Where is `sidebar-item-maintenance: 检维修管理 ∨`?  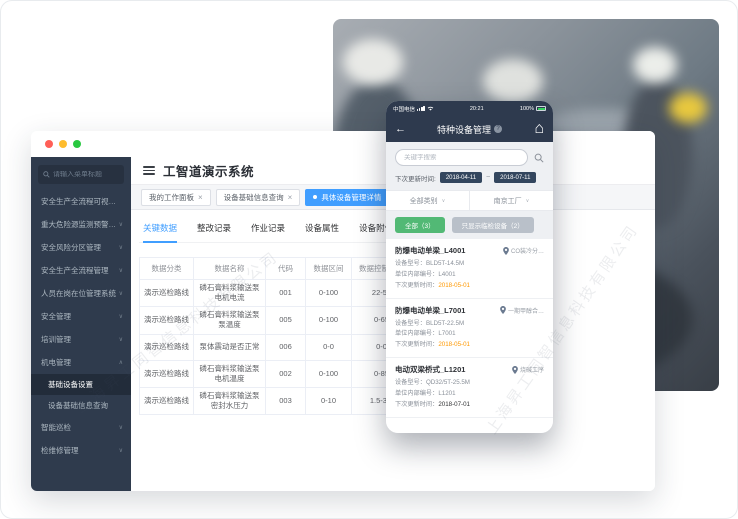
sidebar-item-maintenance: 检维修管理 ∨ is located at coordinates (82, 450).